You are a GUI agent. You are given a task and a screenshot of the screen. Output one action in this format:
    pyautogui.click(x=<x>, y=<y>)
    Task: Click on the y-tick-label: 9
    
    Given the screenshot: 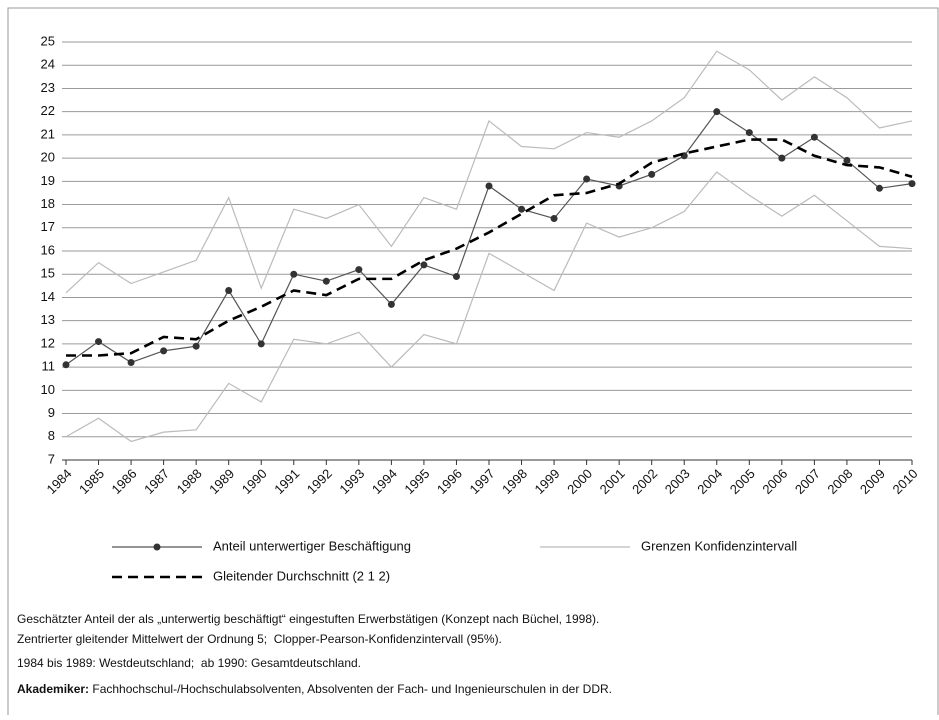 What is the action you would take?
    pyautogui.click(x=51, y=412)
    